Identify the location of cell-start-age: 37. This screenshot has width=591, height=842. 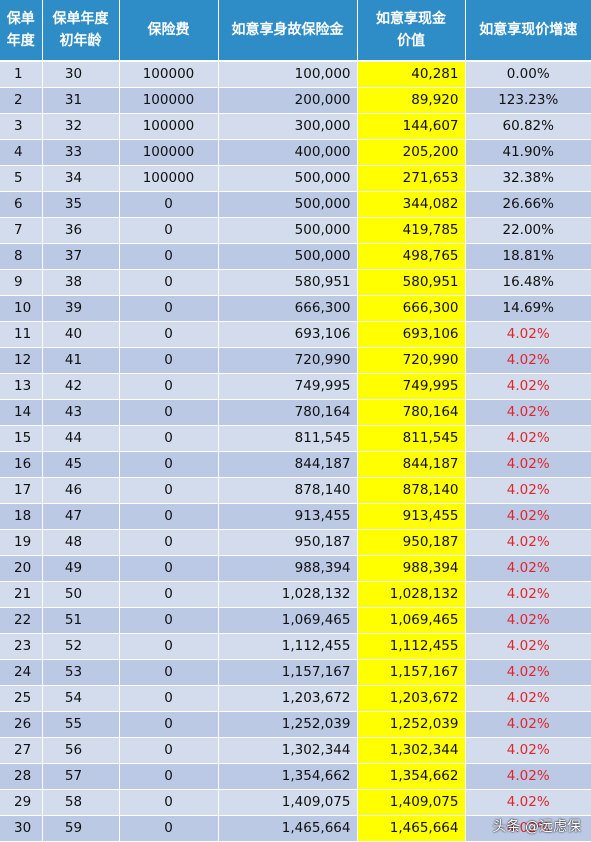
(81, 256).